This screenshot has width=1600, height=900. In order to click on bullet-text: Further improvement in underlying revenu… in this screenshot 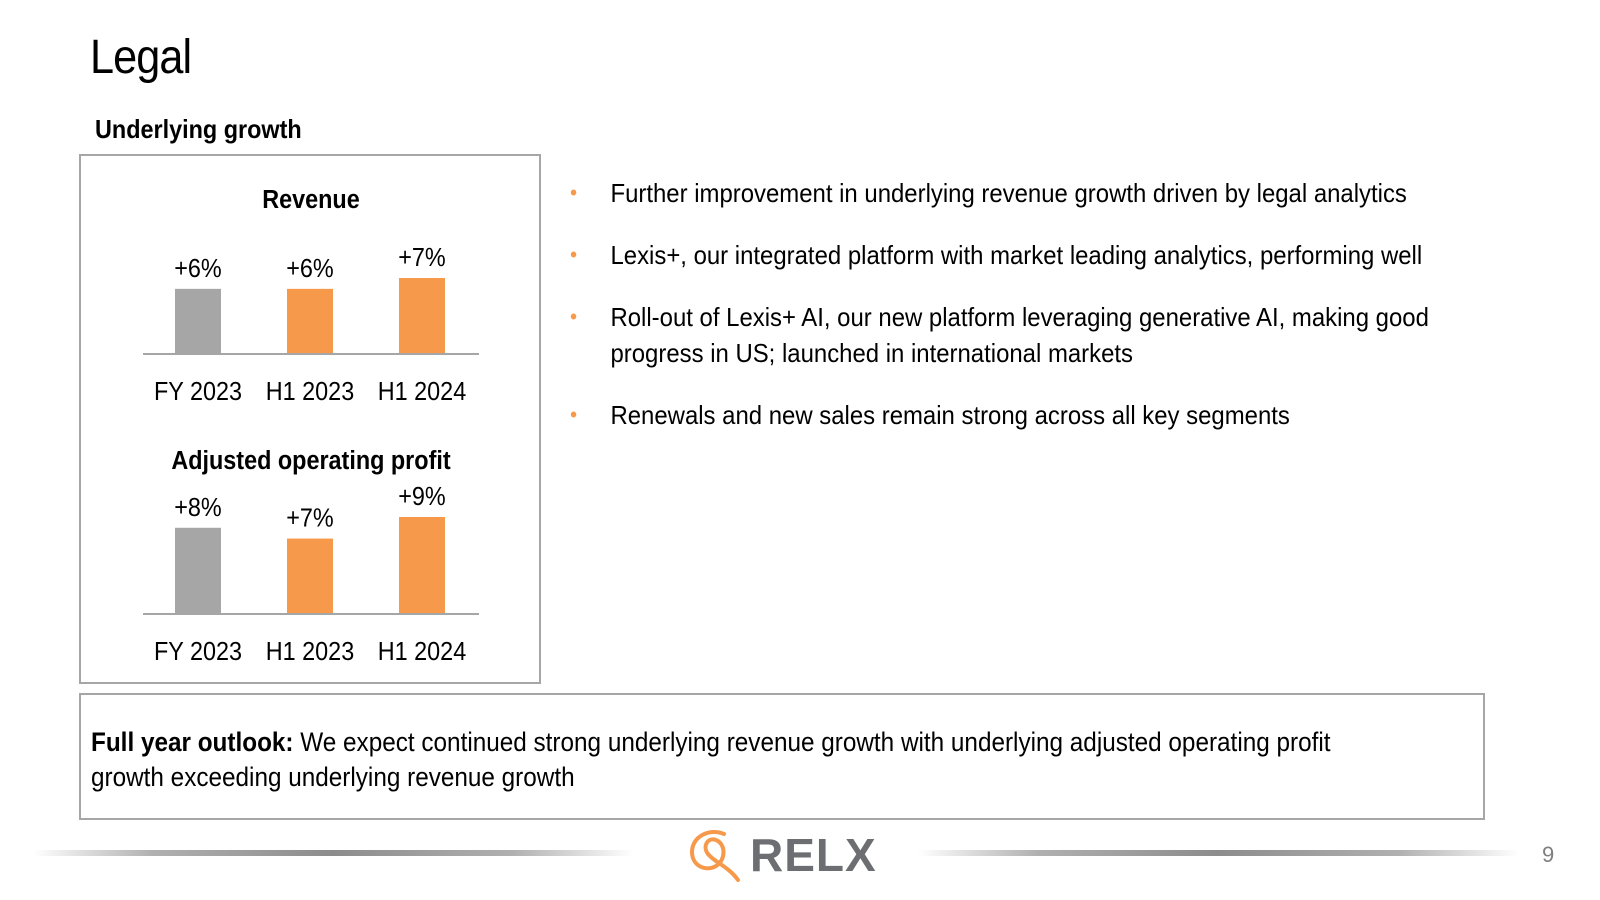, I will do `click(1008, 193)`.